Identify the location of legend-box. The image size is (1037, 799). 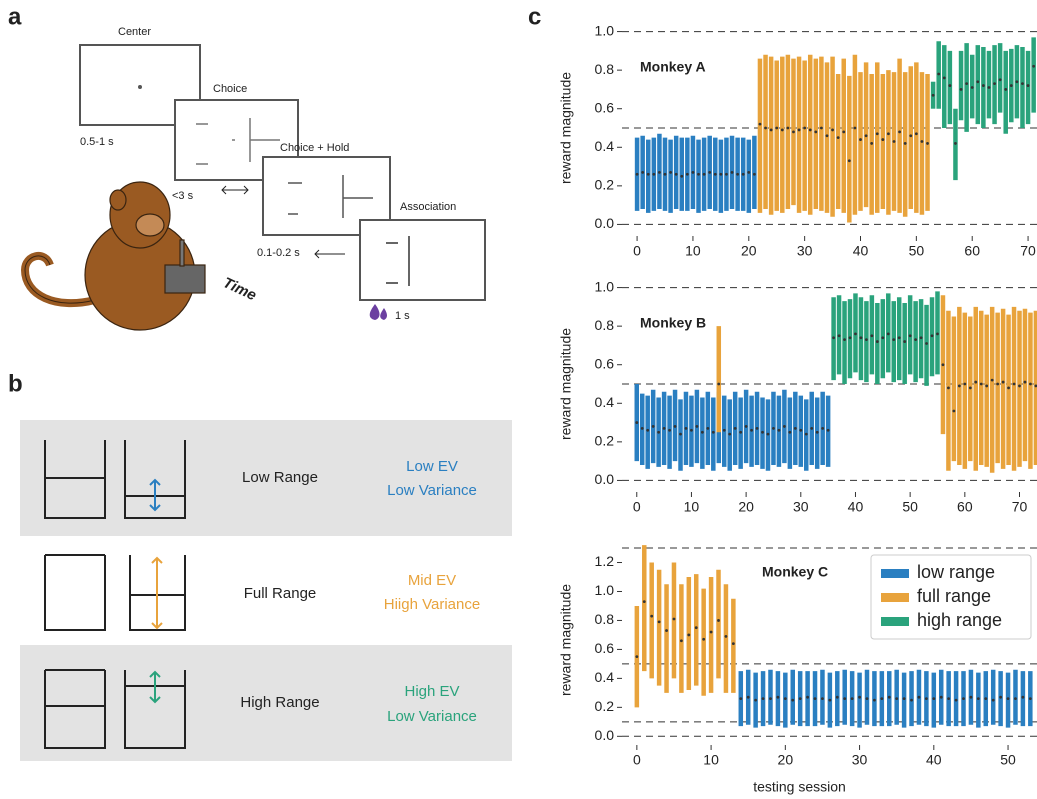
(951, 597).